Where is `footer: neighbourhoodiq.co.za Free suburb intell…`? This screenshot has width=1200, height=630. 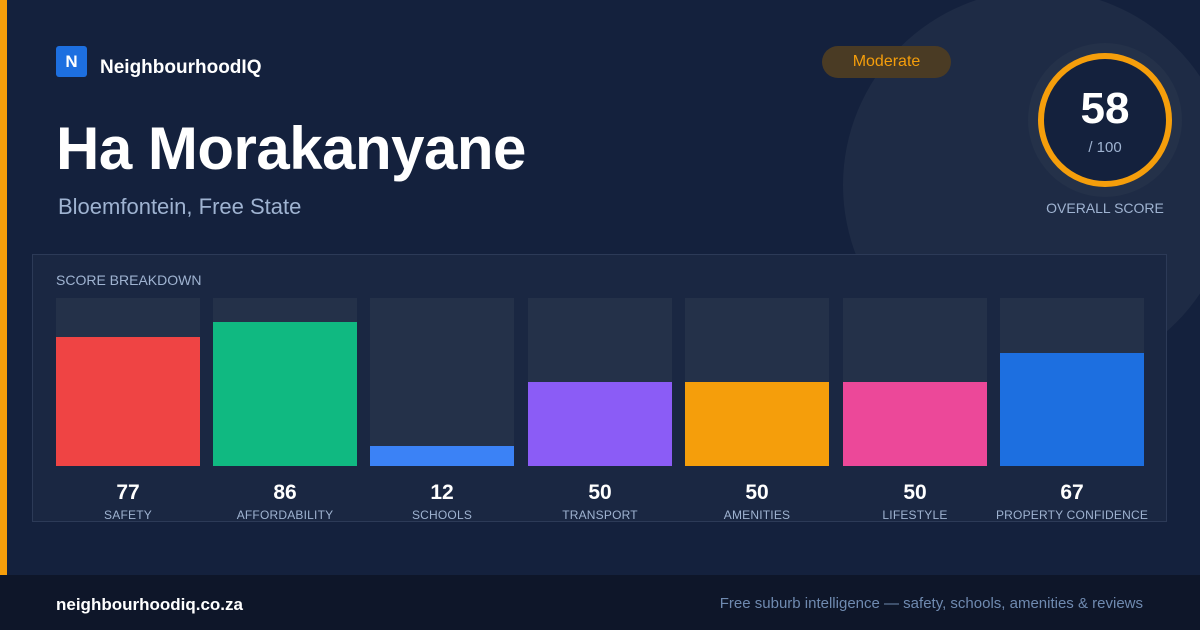 footer: neighbourhoodiq.co.za Free suburb intell… is located at coordinates (600, 602).